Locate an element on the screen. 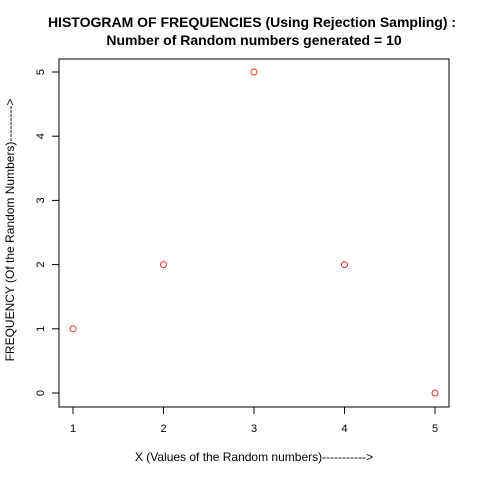 The image size is (480, 480). x-tick-label: 2 is located at coordinates (163, 429).